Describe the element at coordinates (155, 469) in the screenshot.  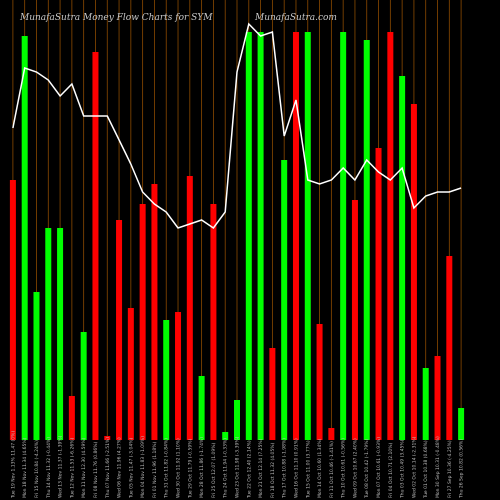
I see `x-tick-label: Fri 01 Nov 11.96 (1.18%)` at that location.